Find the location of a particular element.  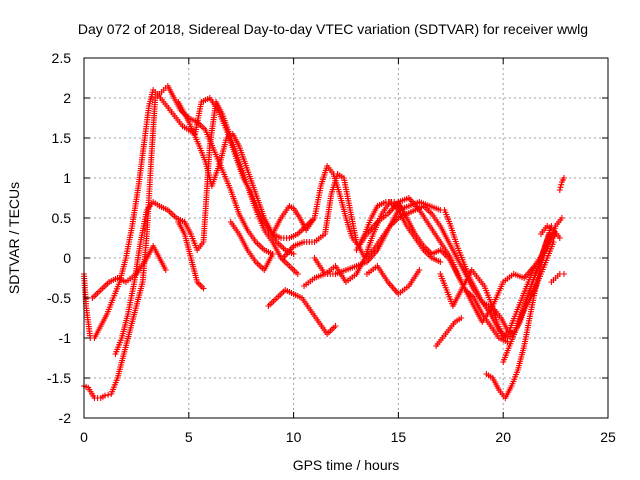

x-tick-label: 25 is located at coordinates (608, 437).